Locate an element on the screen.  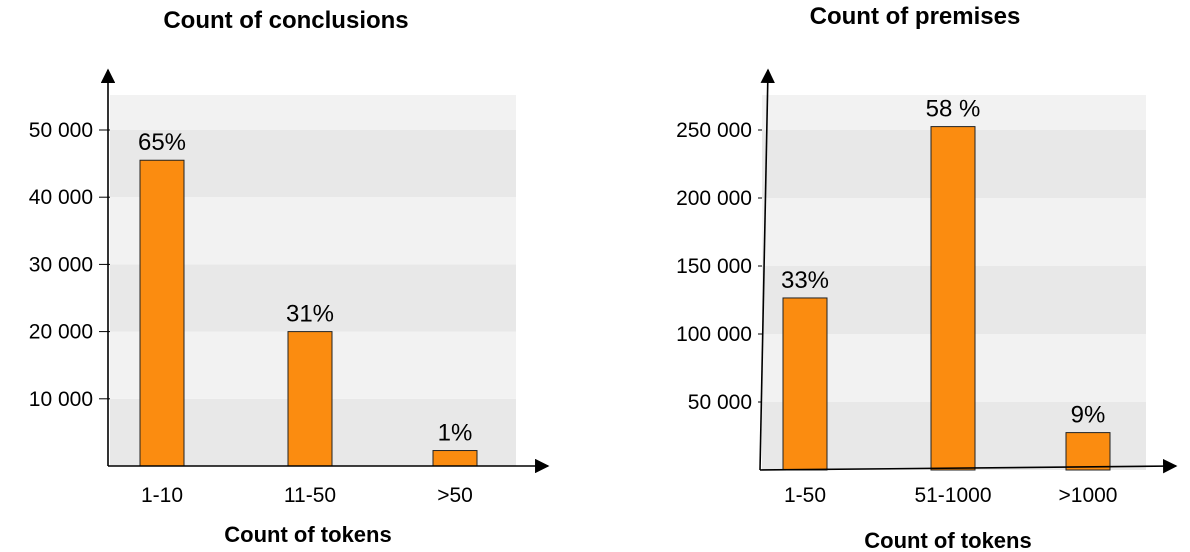
y-axis is located at coordinates (767, 269).